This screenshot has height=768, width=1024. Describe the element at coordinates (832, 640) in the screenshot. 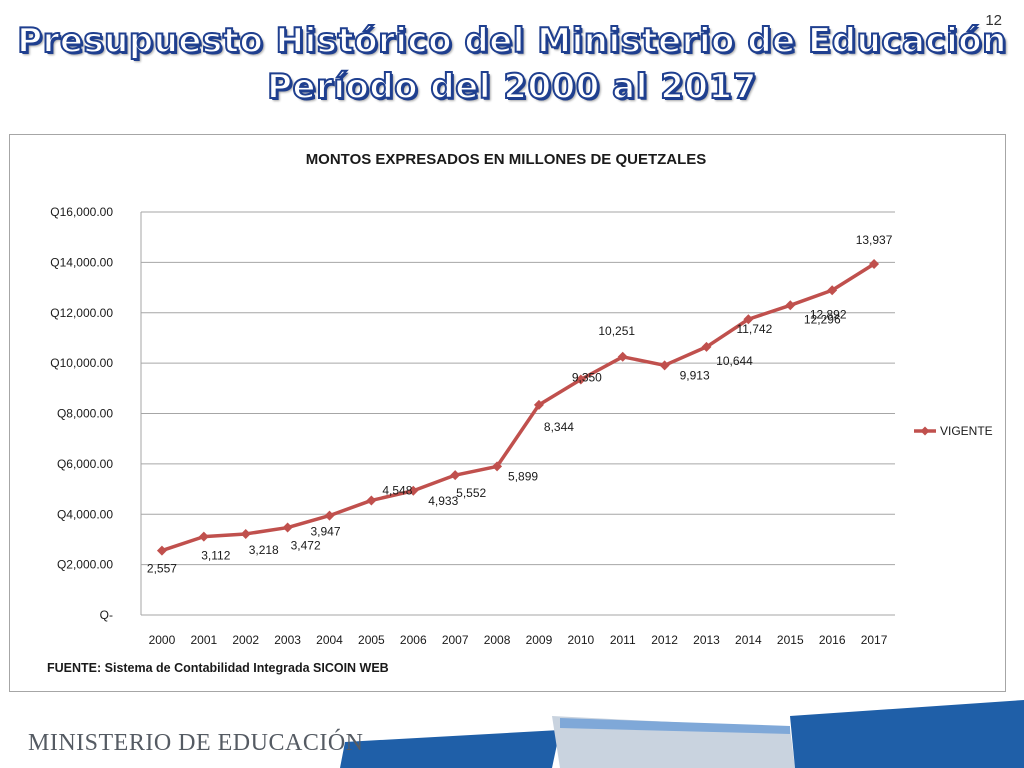

I see `x-tick-label: 2016` at that location.